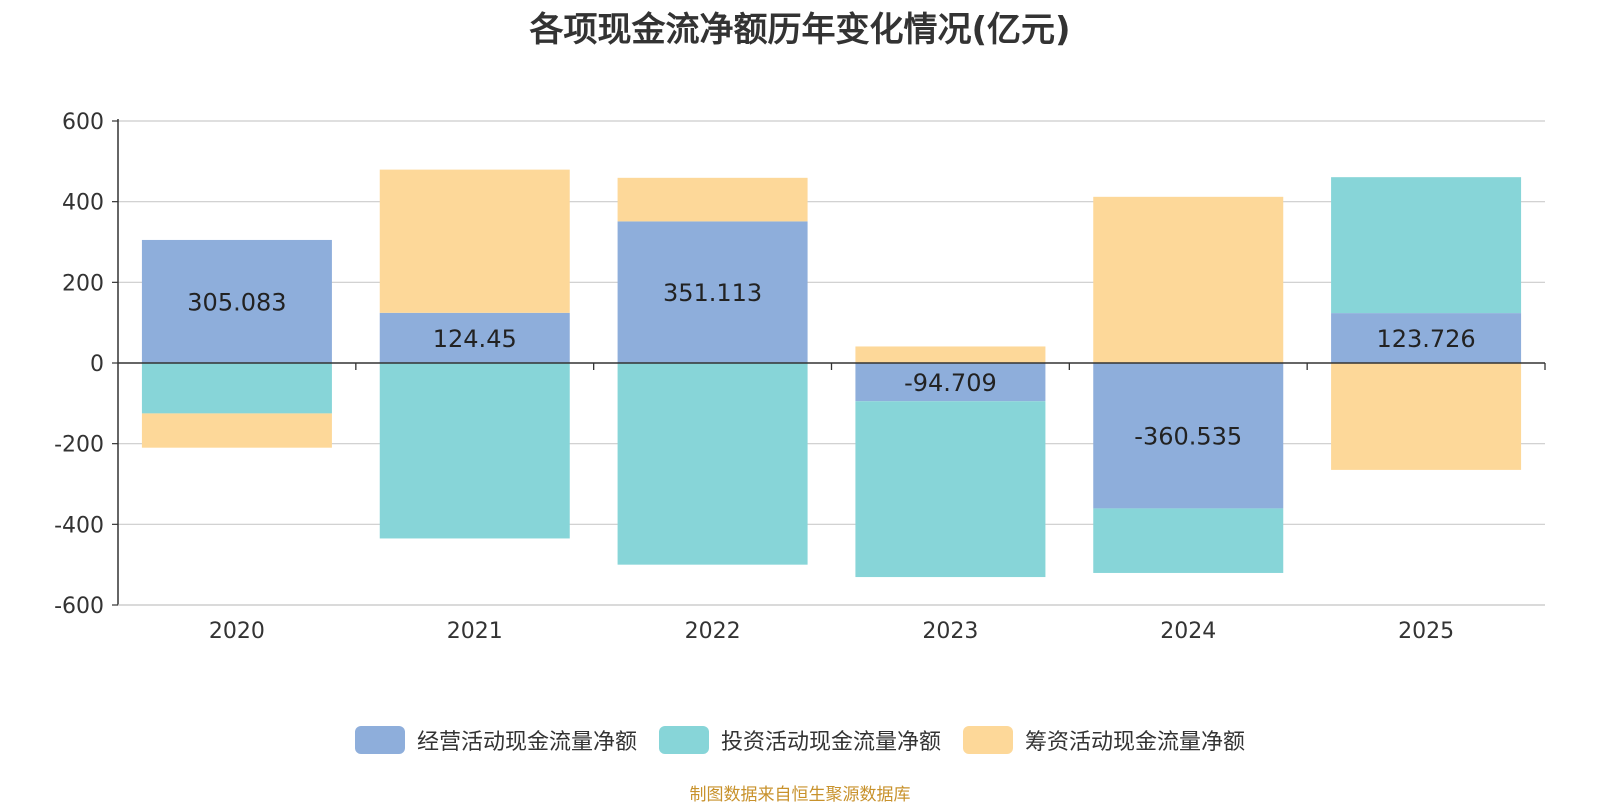 This screenshot has height=805, width=1600. What do you see at coordinates (1188, 279) in the screenshot?
I see `bar-financing-2024` at bounding box center [1188, 279].